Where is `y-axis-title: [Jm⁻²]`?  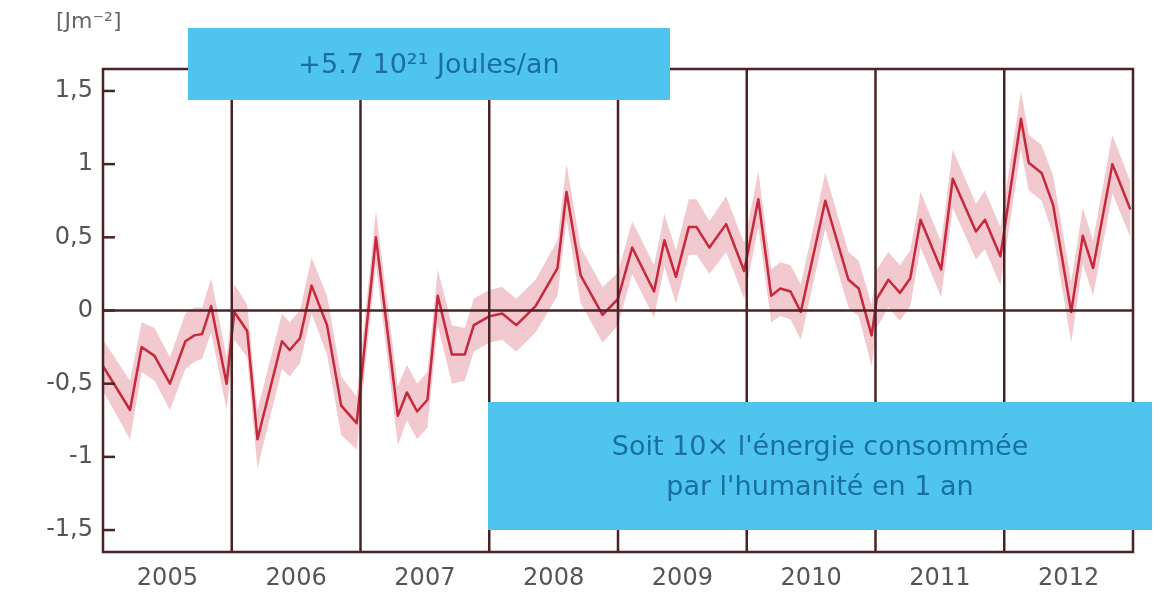 y-axis-title: [Jm⁻²] is located at coordinates (89, 20).